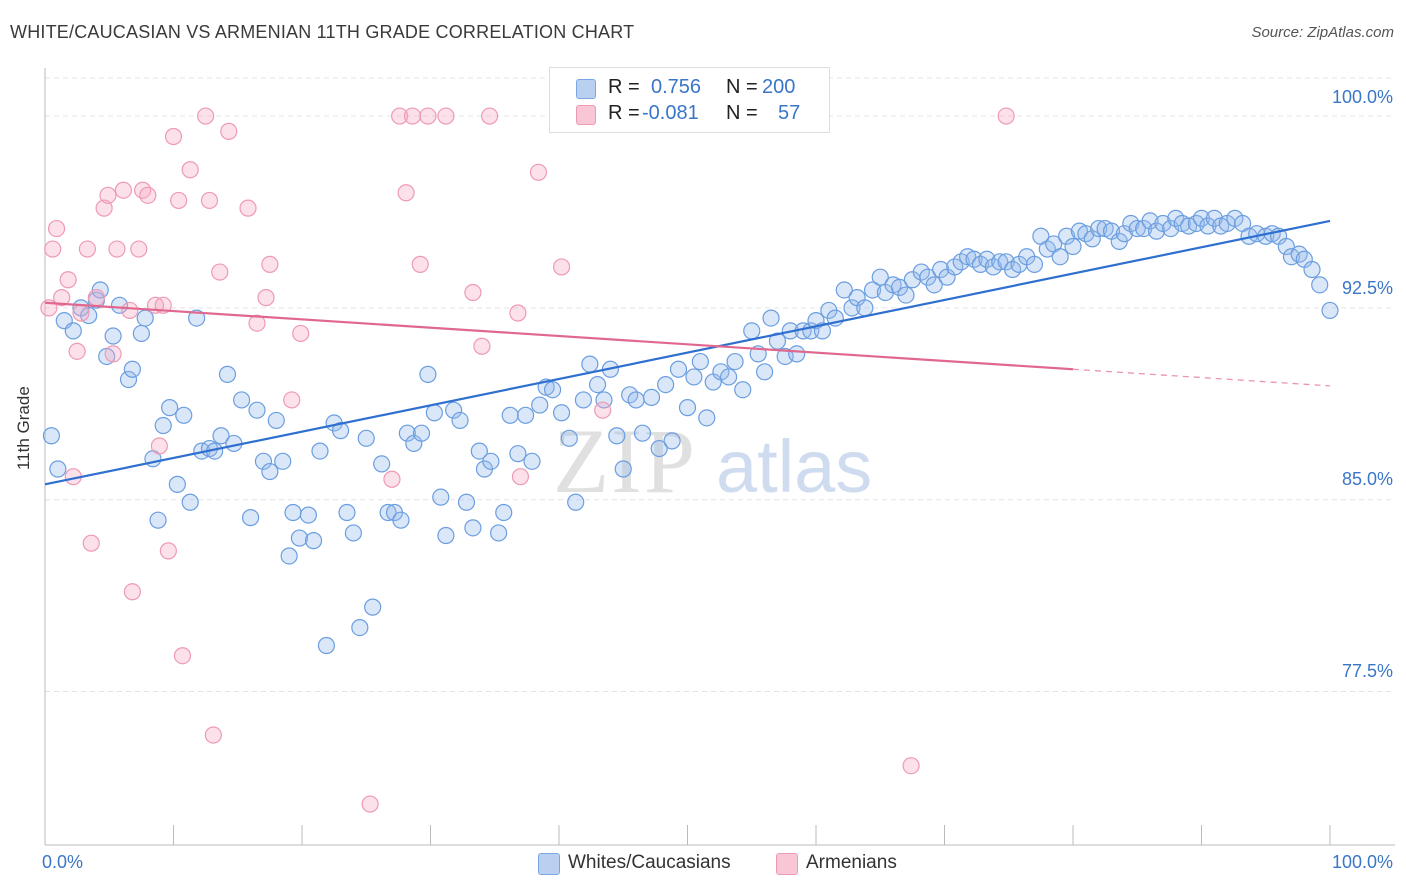 This screenshot has height=892, width=1406. Describe the element at coordinates (676, 87) in the screenshot. I see `legend-r-value: 0.756` at that location.